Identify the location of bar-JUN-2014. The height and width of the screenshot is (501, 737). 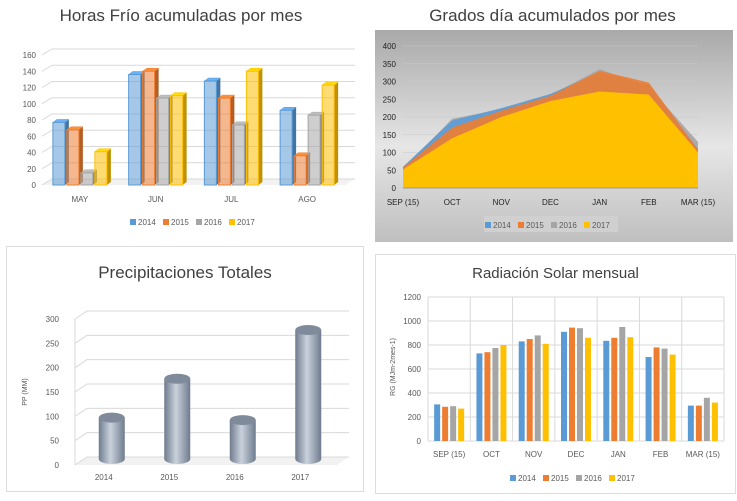
(135, 130).